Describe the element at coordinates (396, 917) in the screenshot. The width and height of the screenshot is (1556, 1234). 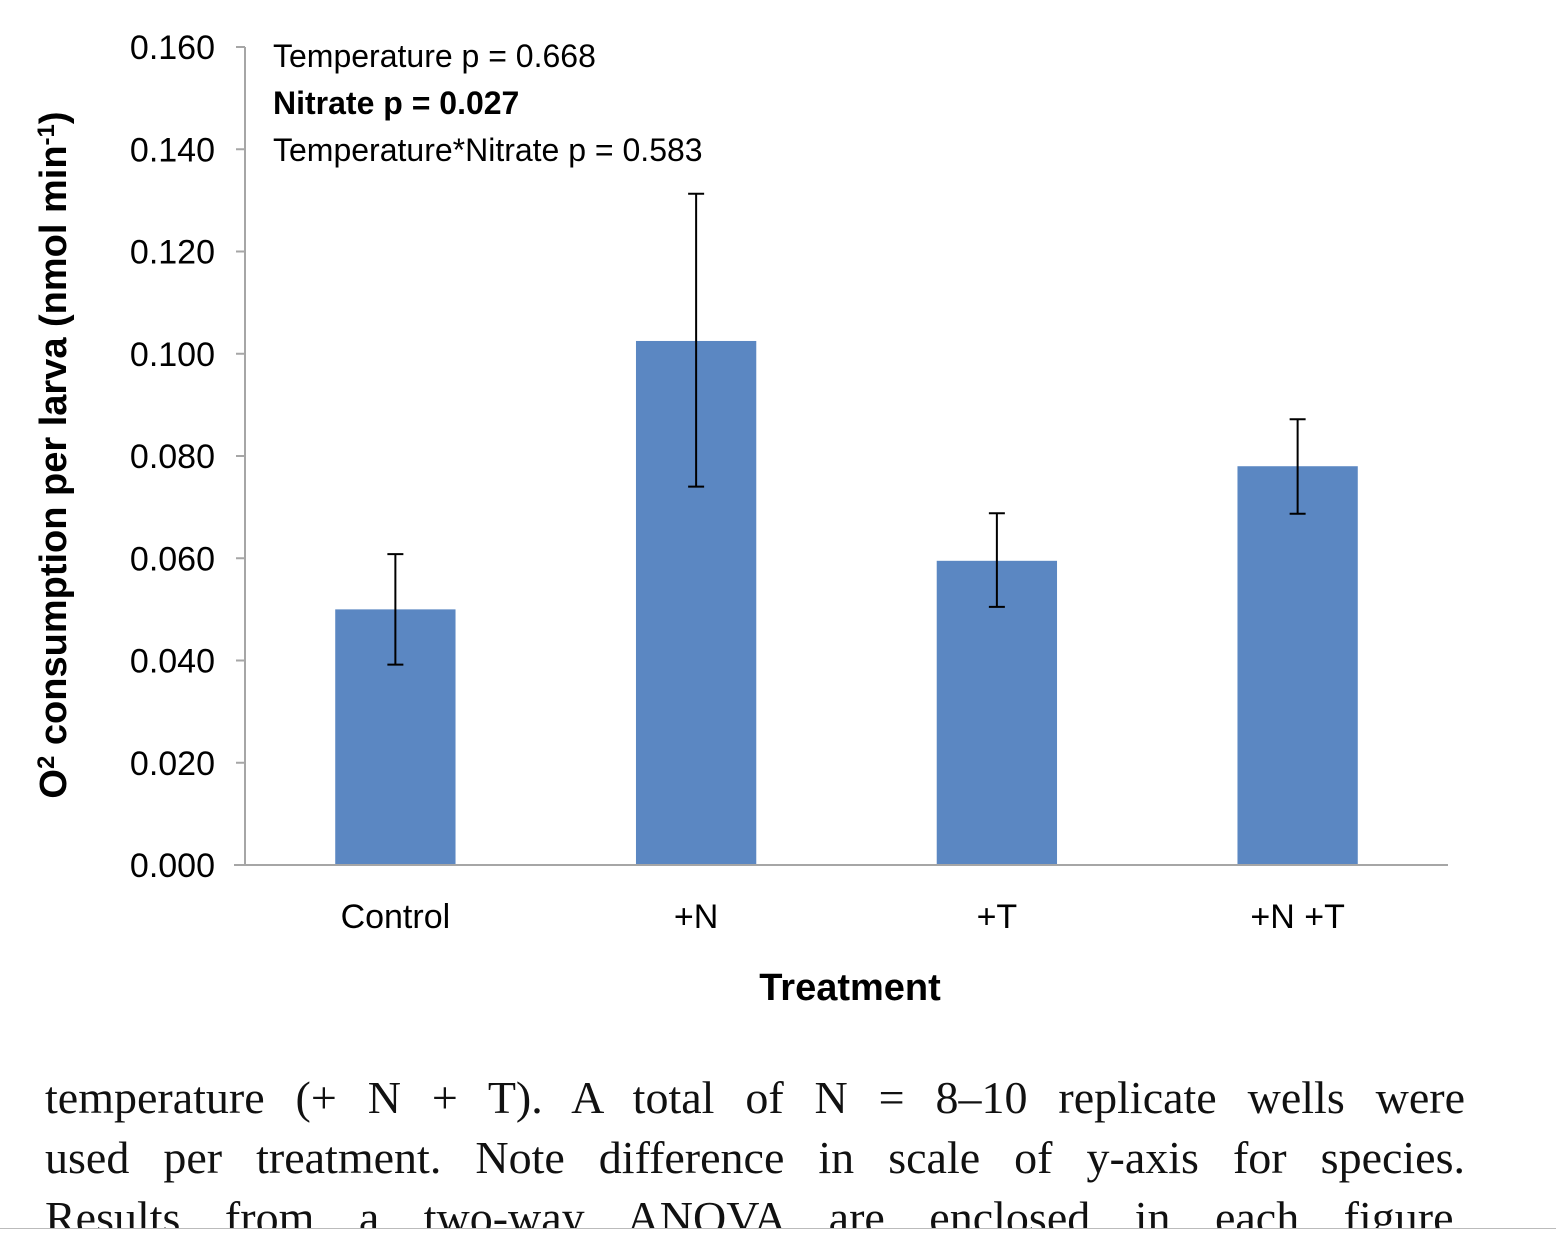
I see `x-tick-label: Control` at that location.